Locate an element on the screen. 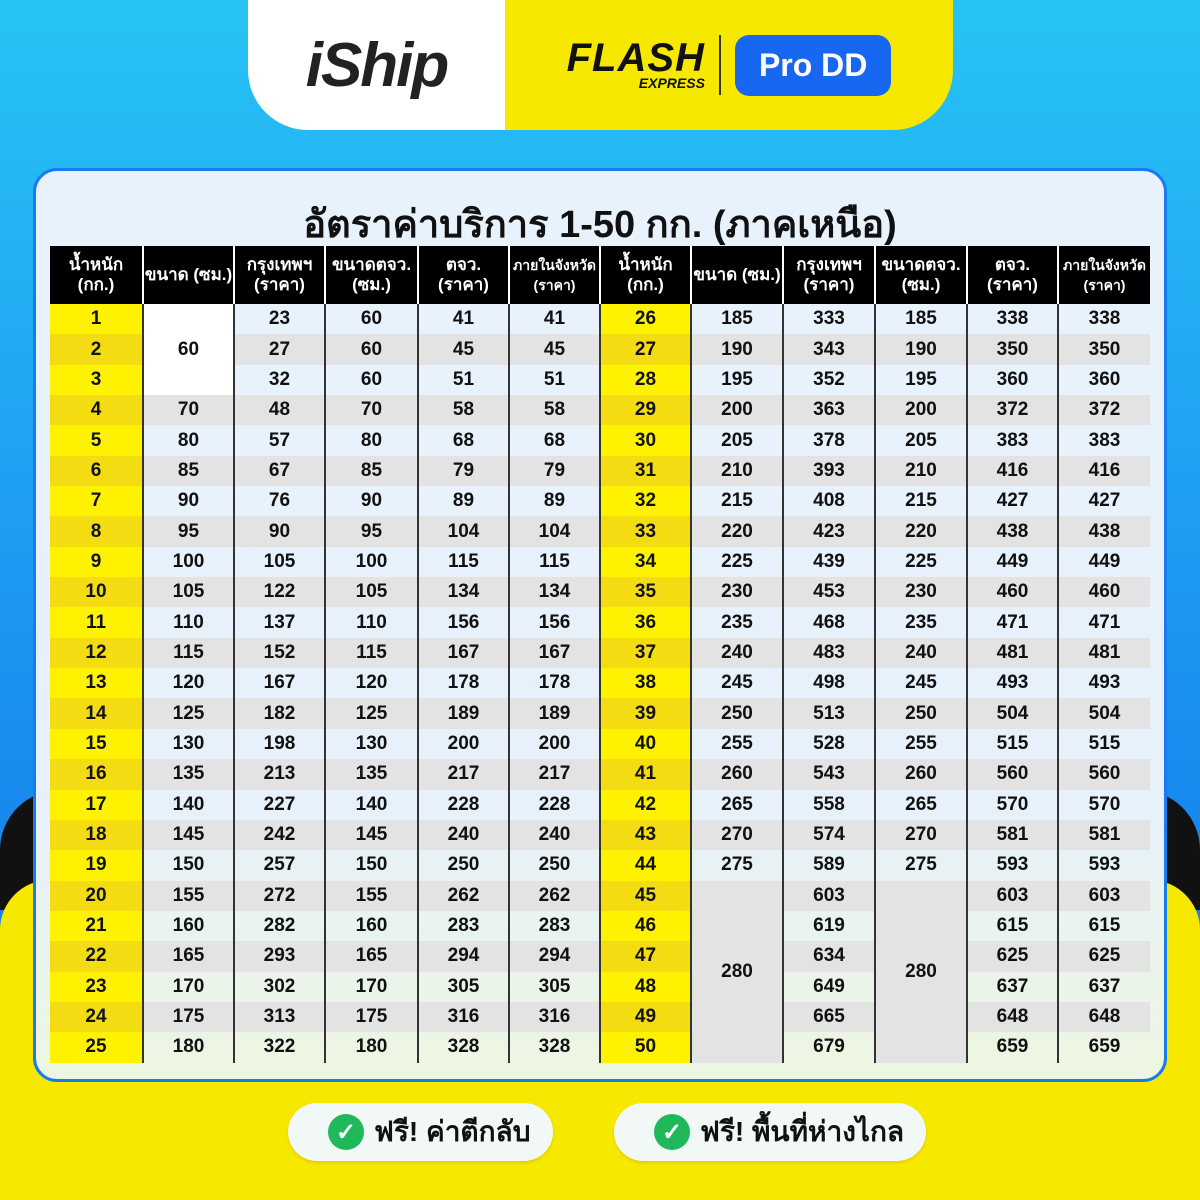 This screenshot has height=1200, width=1200. value-cell: 305 is located at coordinates (463, 986).